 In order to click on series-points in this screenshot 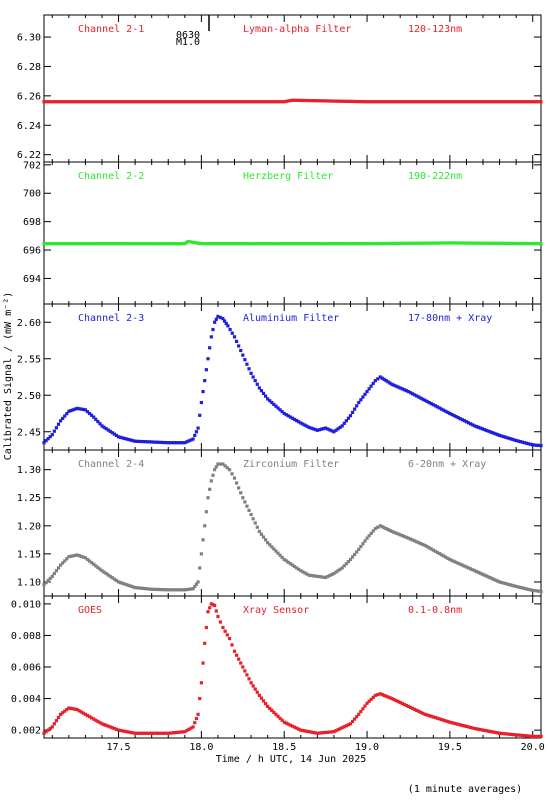, I will do `click(292, 242)`.